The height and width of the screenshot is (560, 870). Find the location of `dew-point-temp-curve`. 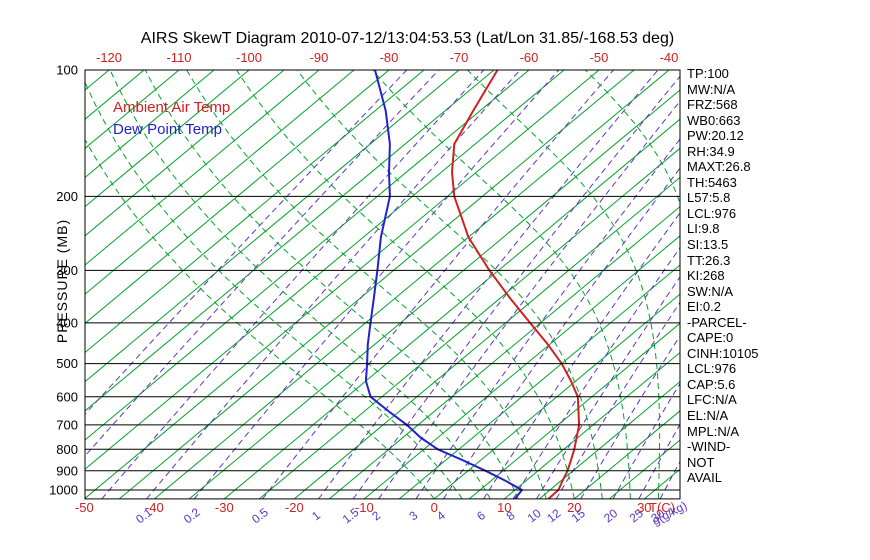

dew-point-temp-curve is located at coordinates (443, 284).